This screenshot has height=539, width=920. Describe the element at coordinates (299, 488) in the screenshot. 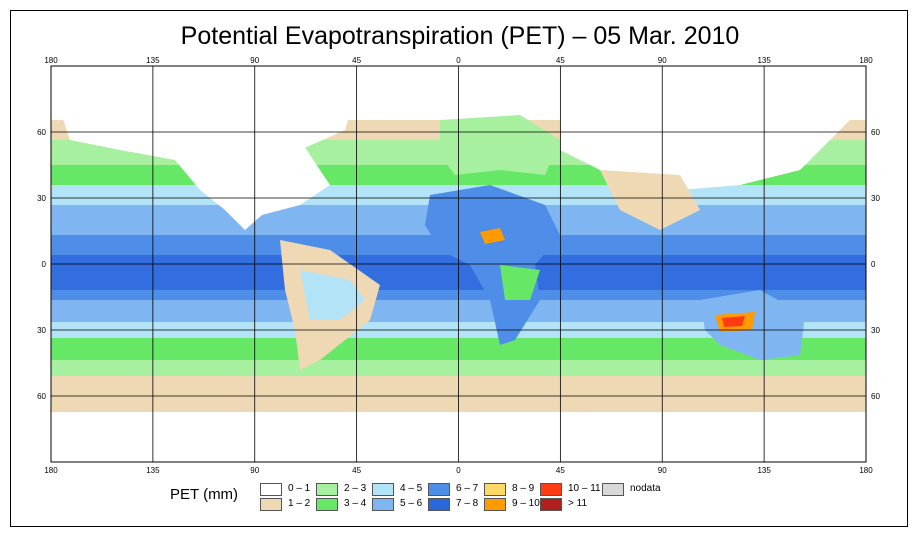

I see `legend-label: 0 – 1` at that location.